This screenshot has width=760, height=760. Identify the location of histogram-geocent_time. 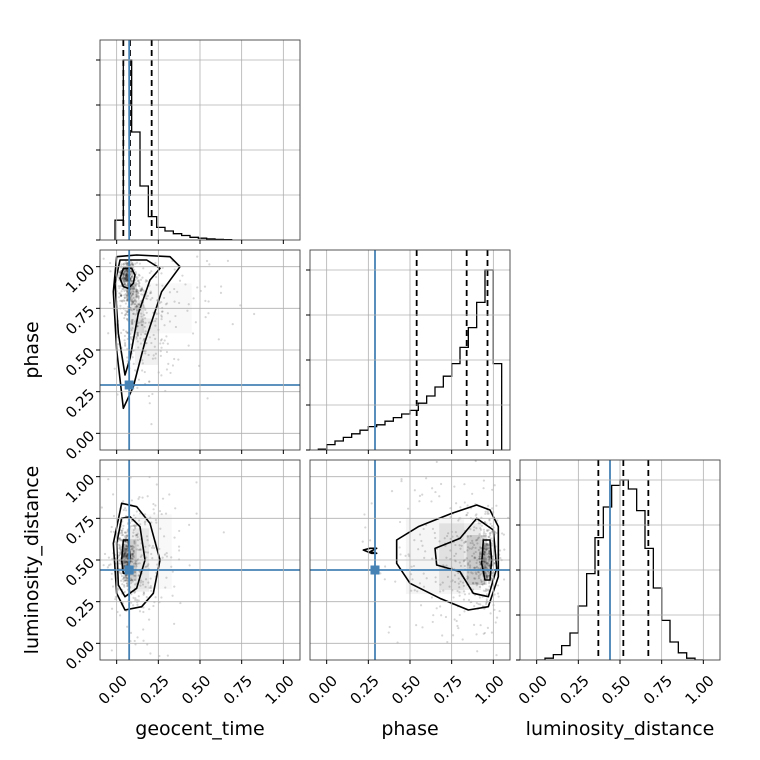
(173, 149).